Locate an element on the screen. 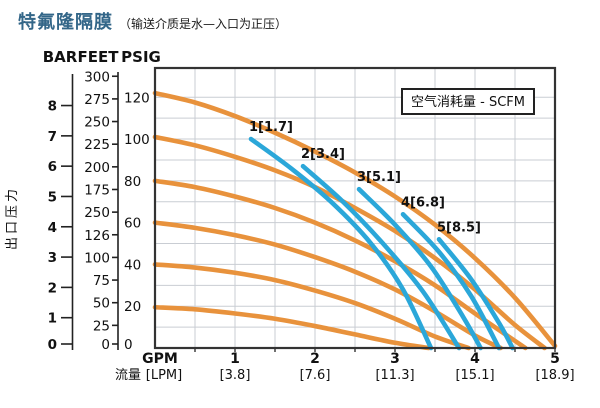 This screenshot has height=408, width=600. bar-tick-label: 5 is located at coordinates (52, 197).